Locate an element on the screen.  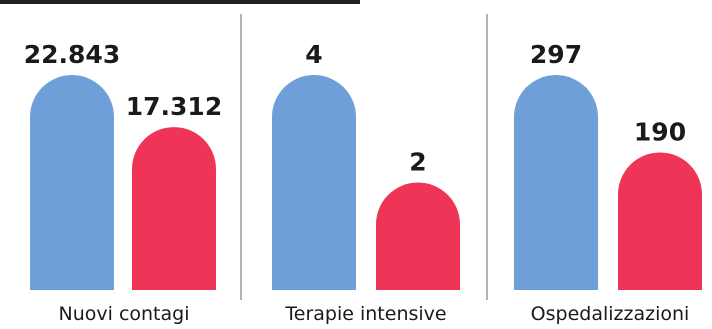
value-label-1-2: 17.312 is located at coordinates (174, 106).